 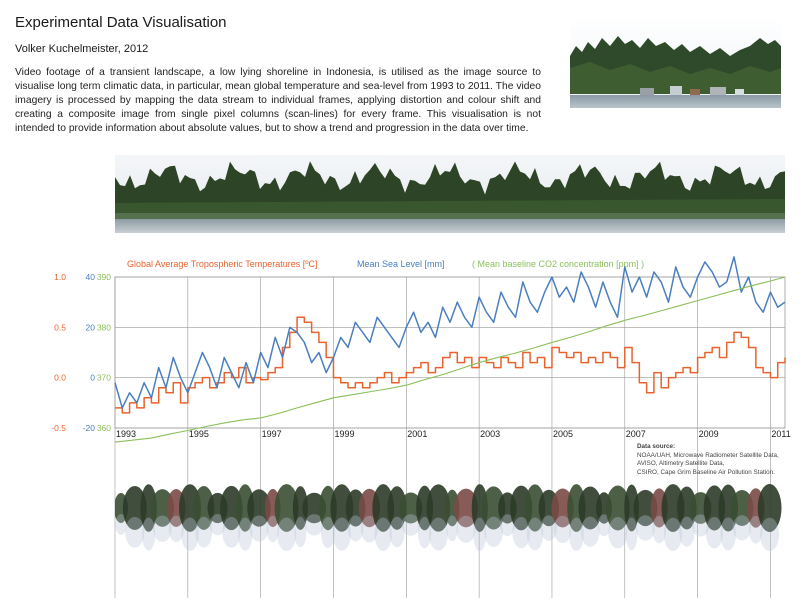 What do you see at coordinates (199, 434) in the screenshot?
I see `x-tick-label: 1995` at bounding box center [199, 434].